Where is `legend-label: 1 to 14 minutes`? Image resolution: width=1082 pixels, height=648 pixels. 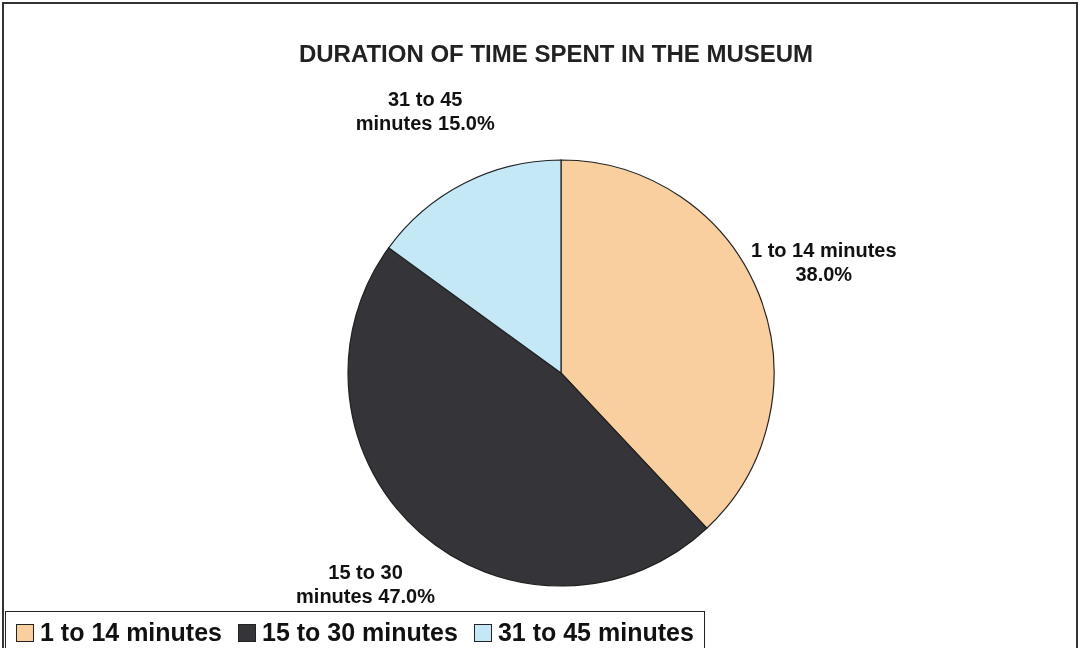
legend-label: 1 to 14 minutes is located at coordinates (131, 632).